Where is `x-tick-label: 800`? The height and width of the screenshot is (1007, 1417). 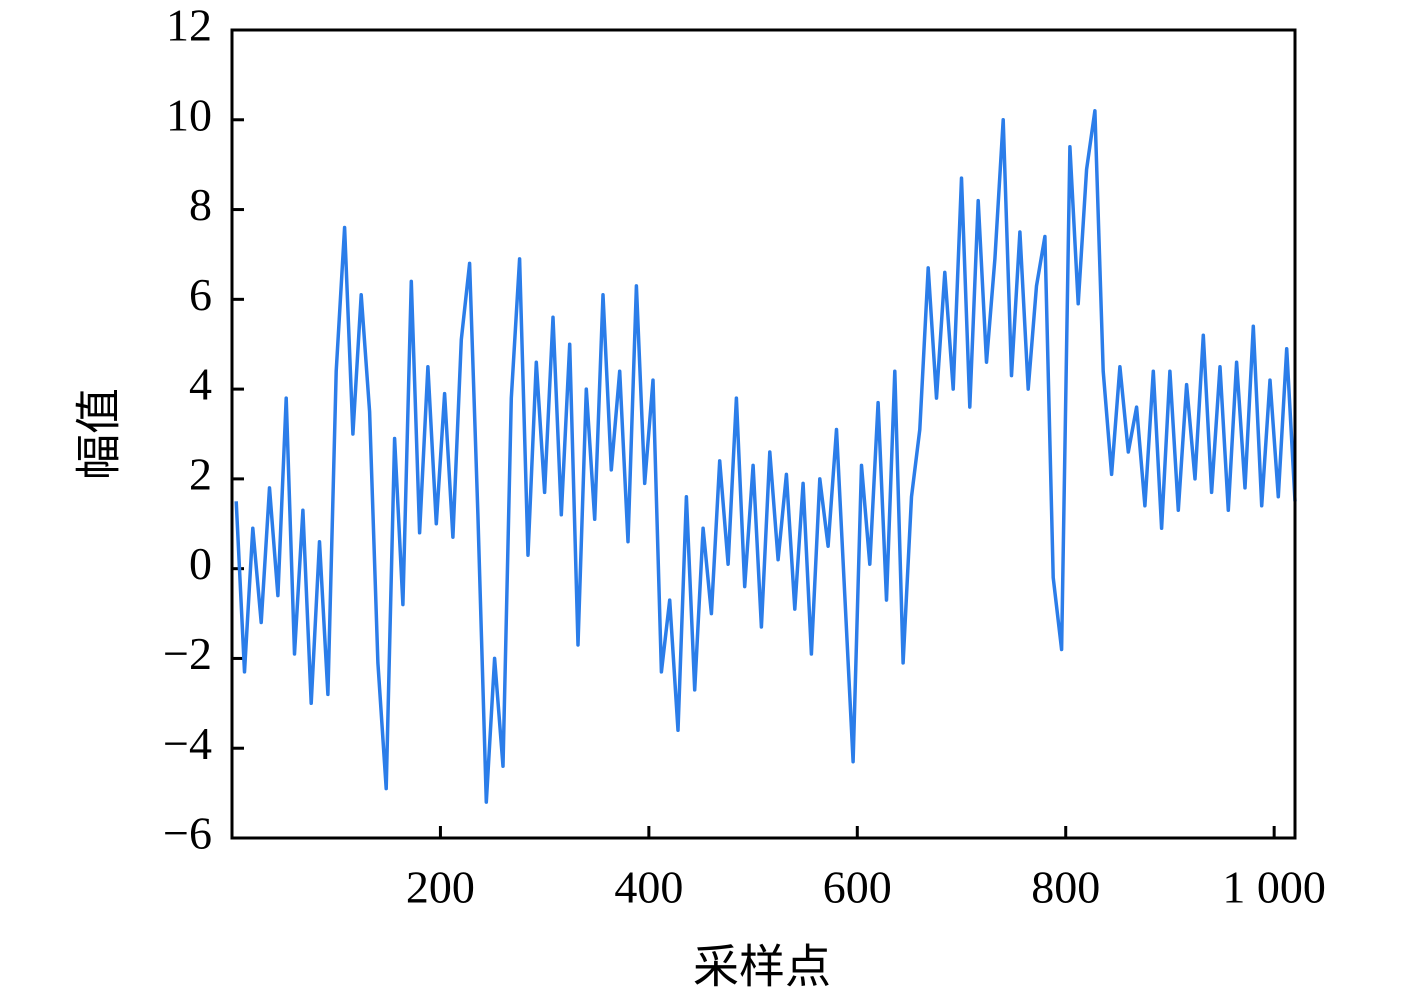
x-tick-label: 800 is located at coordinates (1065, 887).